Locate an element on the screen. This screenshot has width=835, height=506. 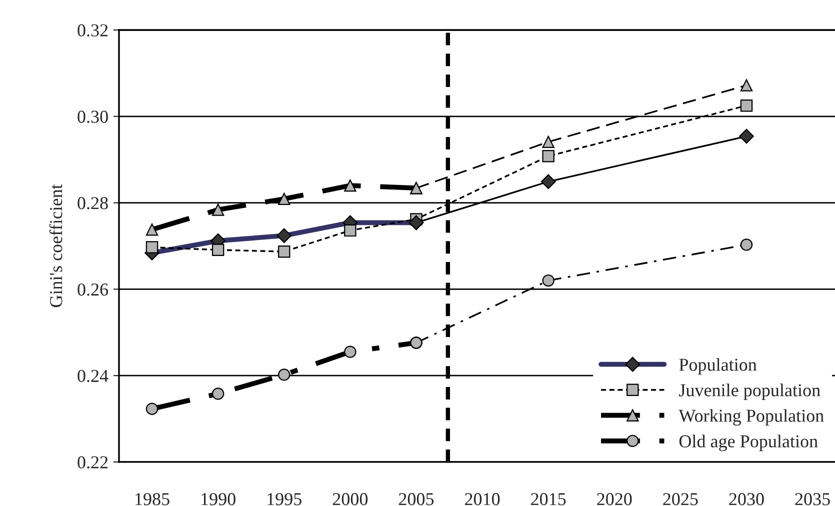
x-tick-label: 2005 is located at coordinates (416, 499).